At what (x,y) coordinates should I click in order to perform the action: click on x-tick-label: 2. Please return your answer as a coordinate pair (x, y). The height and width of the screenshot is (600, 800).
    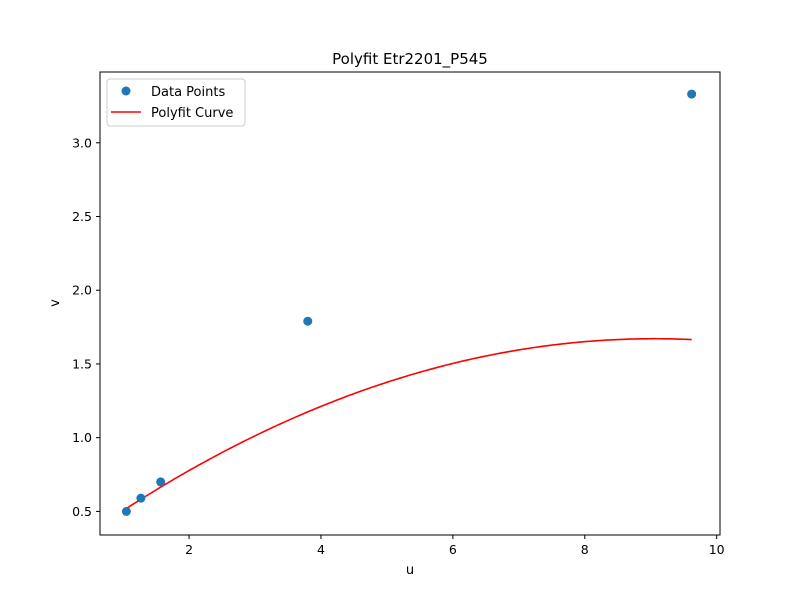
    Looking at the image, I should click on (189, 549).